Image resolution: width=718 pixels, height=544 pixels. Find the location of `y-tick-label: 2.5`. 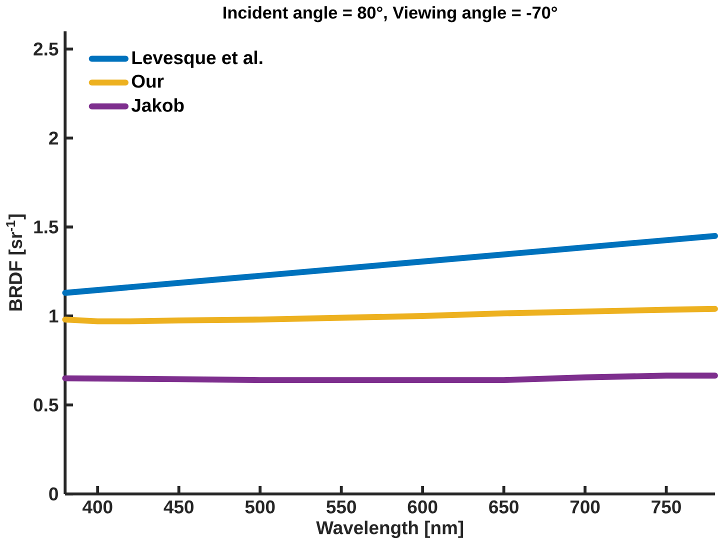

y-tick-label: 2.5 is located at coordinates (46, 49).